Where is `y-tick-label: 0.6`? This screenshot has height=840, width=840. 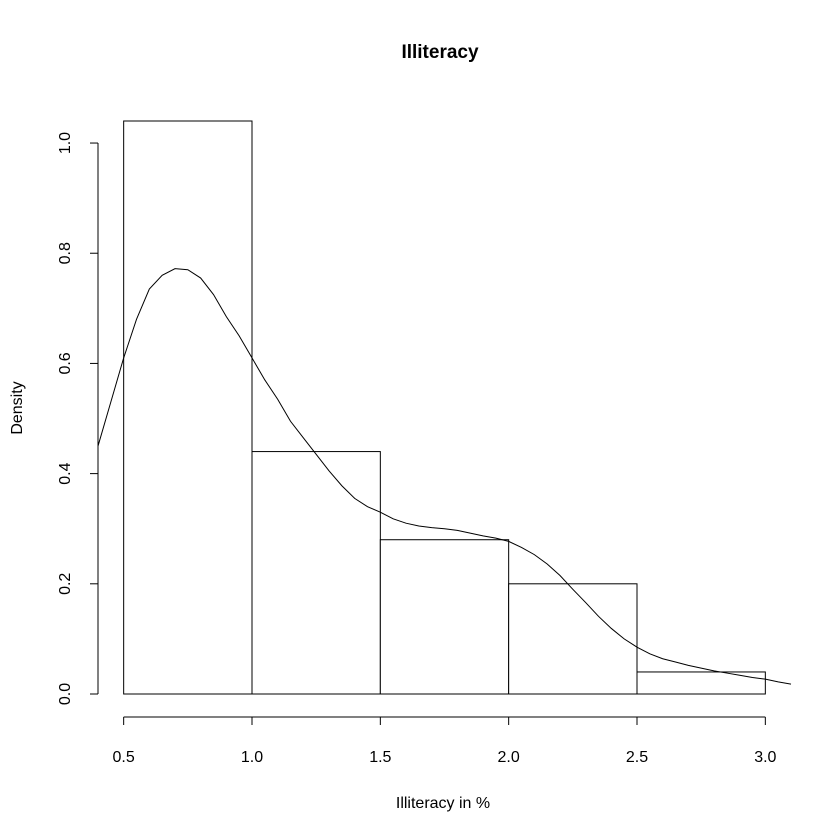
y-tick-label: 0.6 is located at coordinates (65, 363).